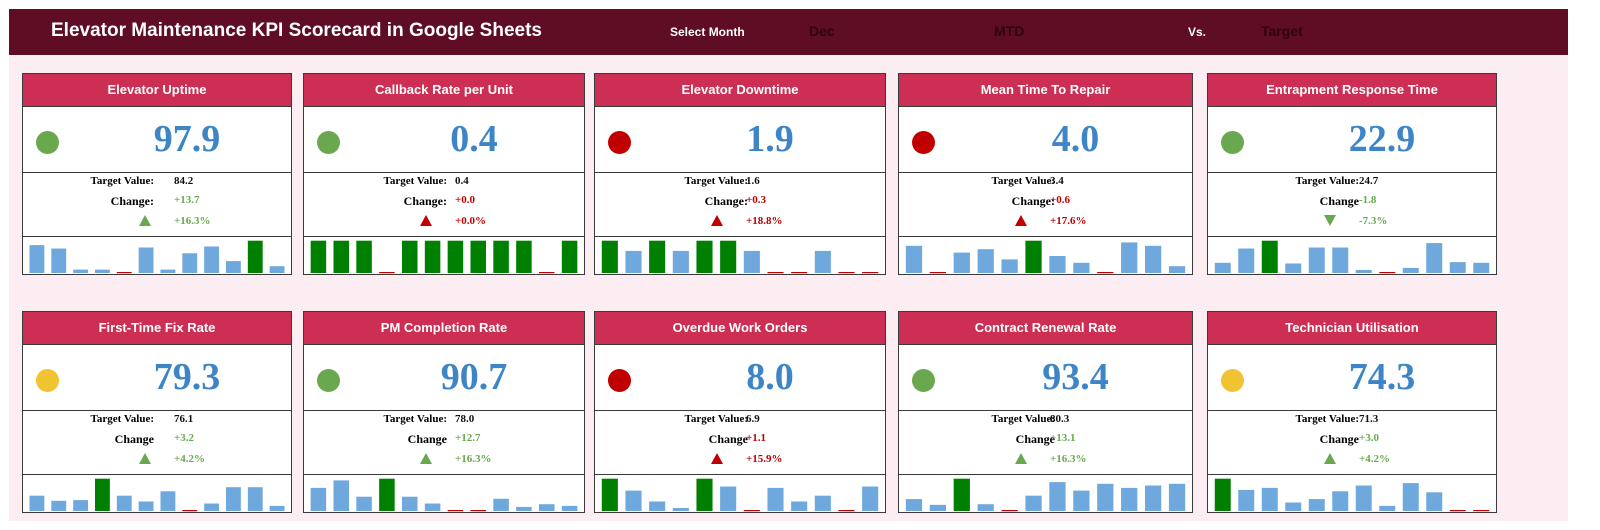  I want to click on target-value: 24.7, so click(1369, 181).